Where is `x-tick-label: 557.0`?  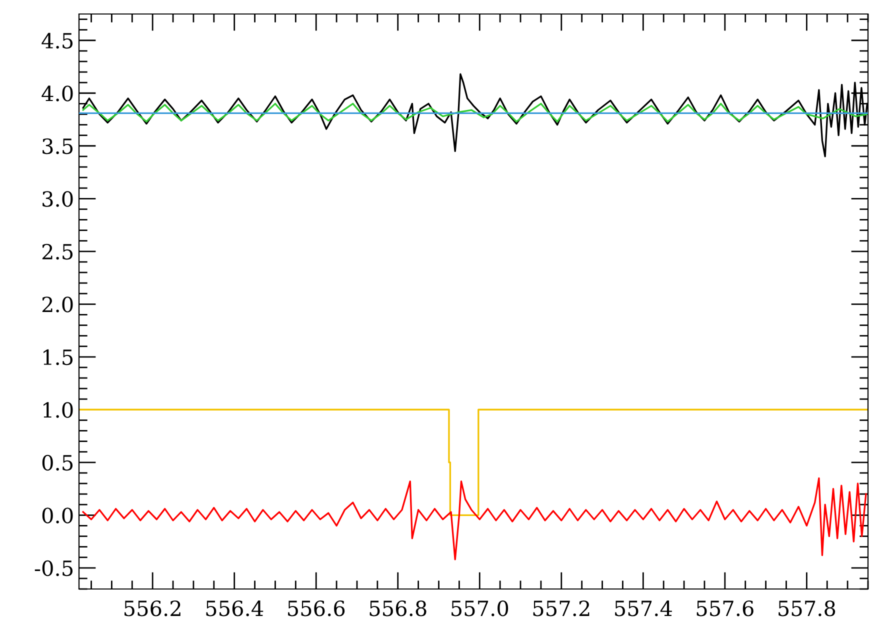 x-tick-label: 557.0 is located at coordinates (480, 608).